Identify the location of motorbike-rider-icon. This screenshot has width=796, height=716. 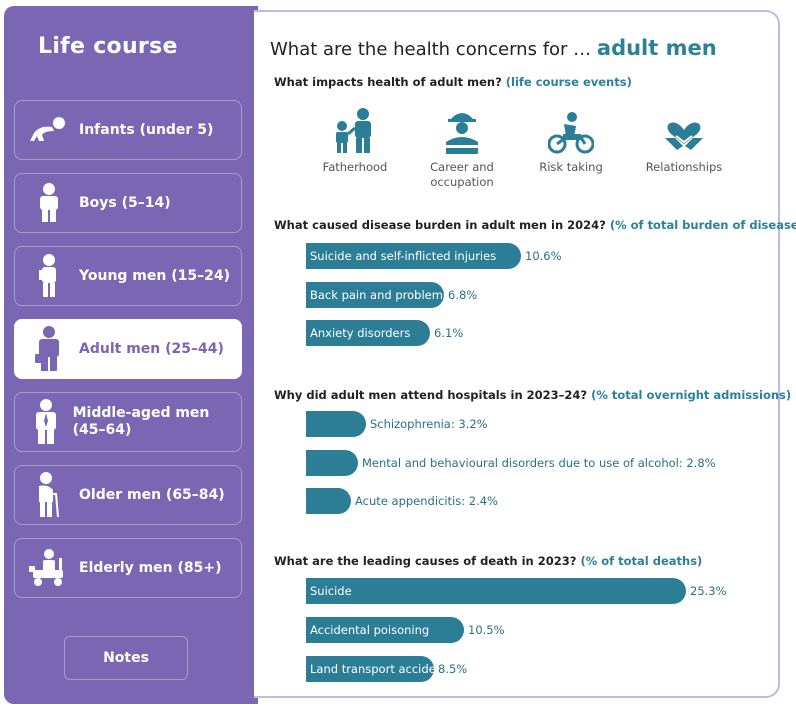
(571, 127).